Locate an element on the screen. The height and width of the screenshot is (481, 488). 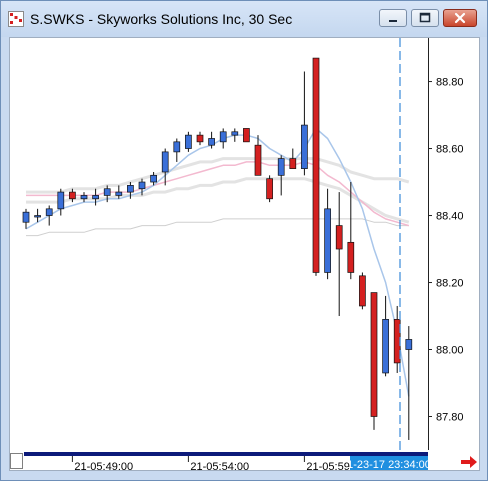
cursor-date-box is located at coordinates (389, 464).